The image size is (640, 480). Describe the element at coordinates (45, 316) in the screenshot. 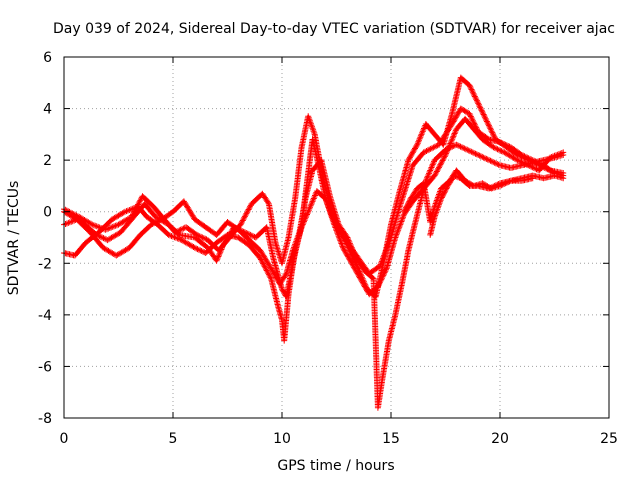

I see `y-tick-label: -4` at that location.